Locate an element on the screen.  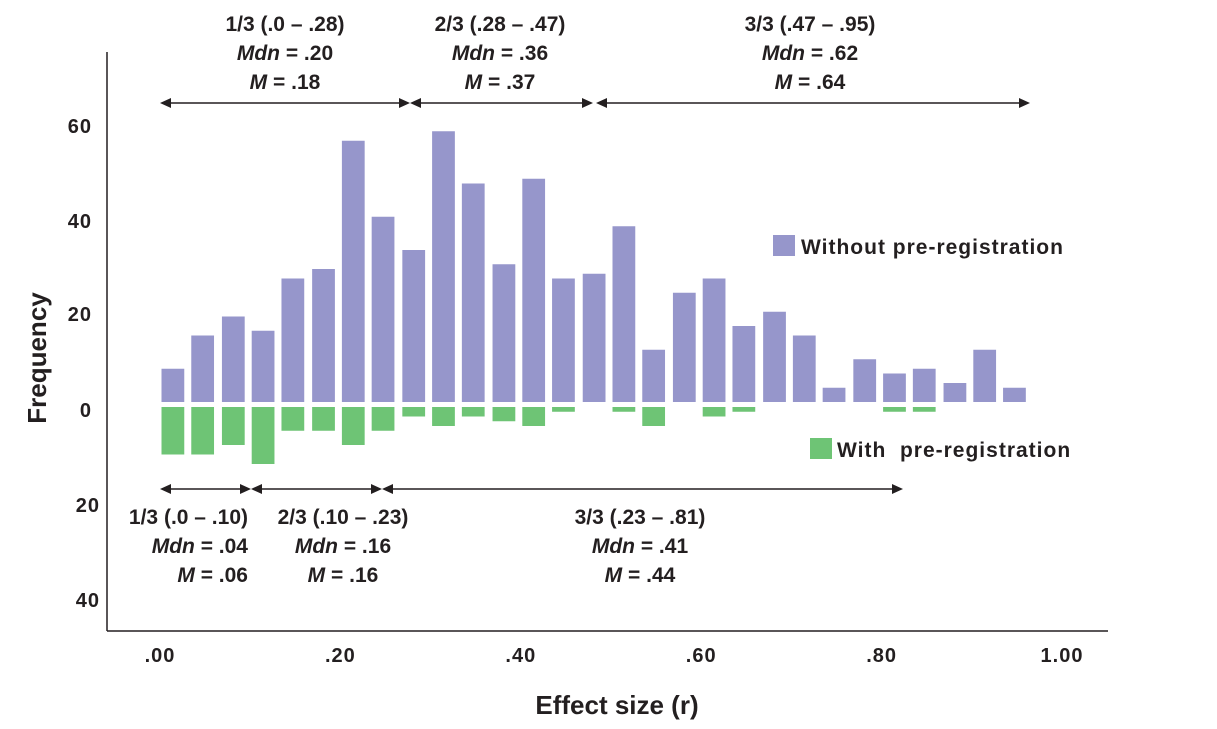
top-arrow-1-head-right is located at coordinates (587, 103).